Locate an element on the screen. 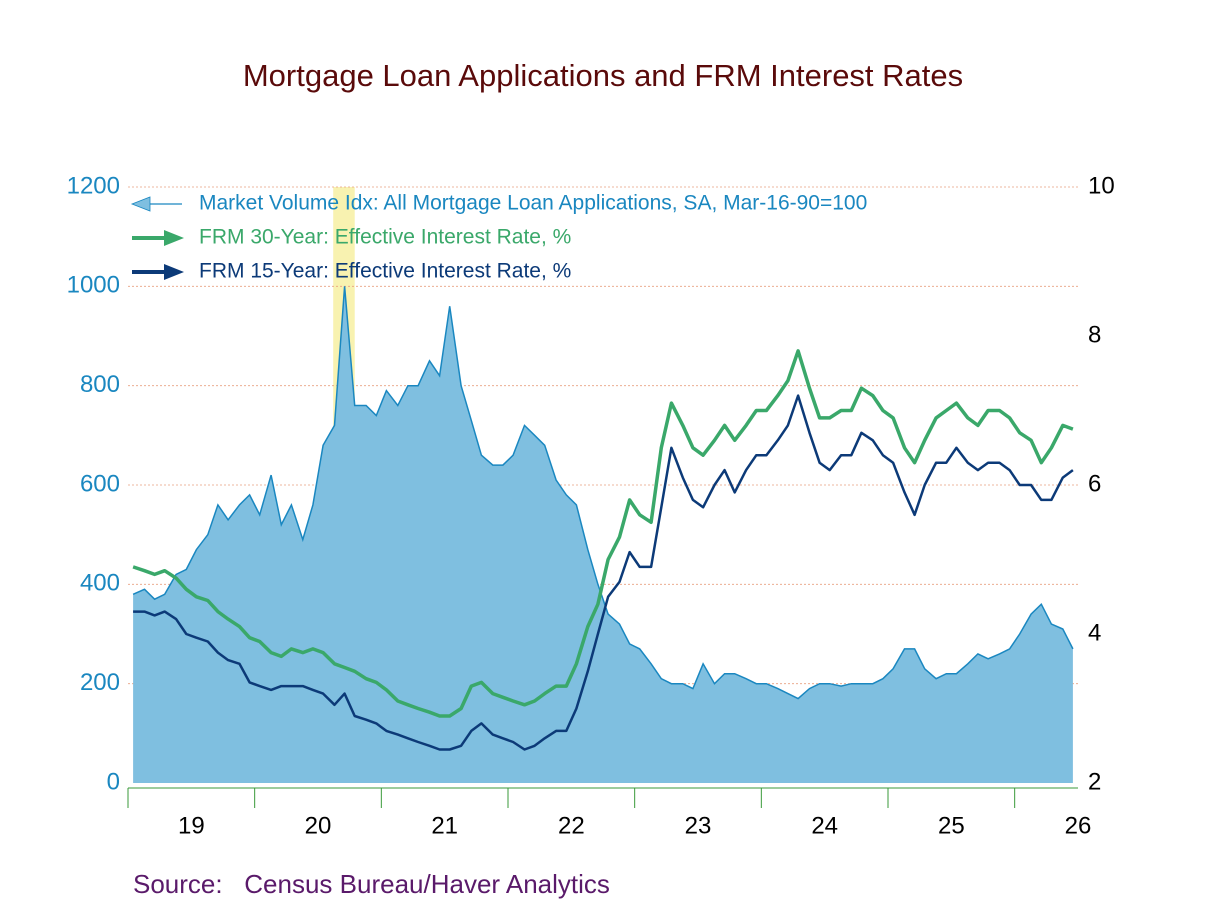 This screenshot has width=1208, height=911. y-tick-label: 0 is located at coordinates (113, 781).